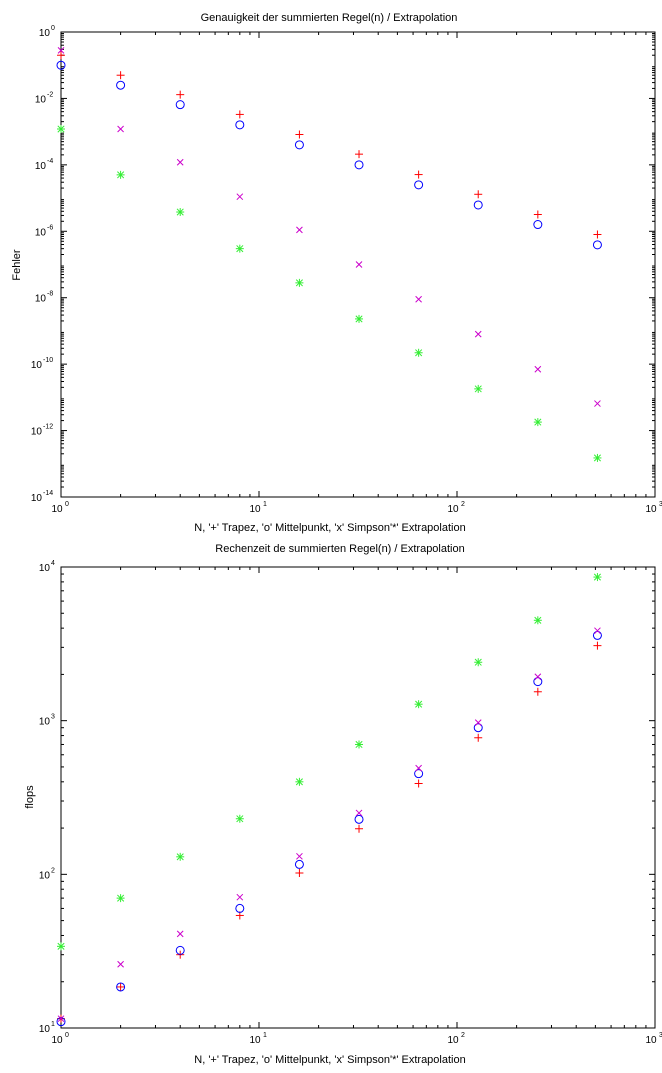  What do you see at coordinates (53, 563) in the screenshot?
I see `y-tick-exponent: 4` at bounding box center [53, 563].